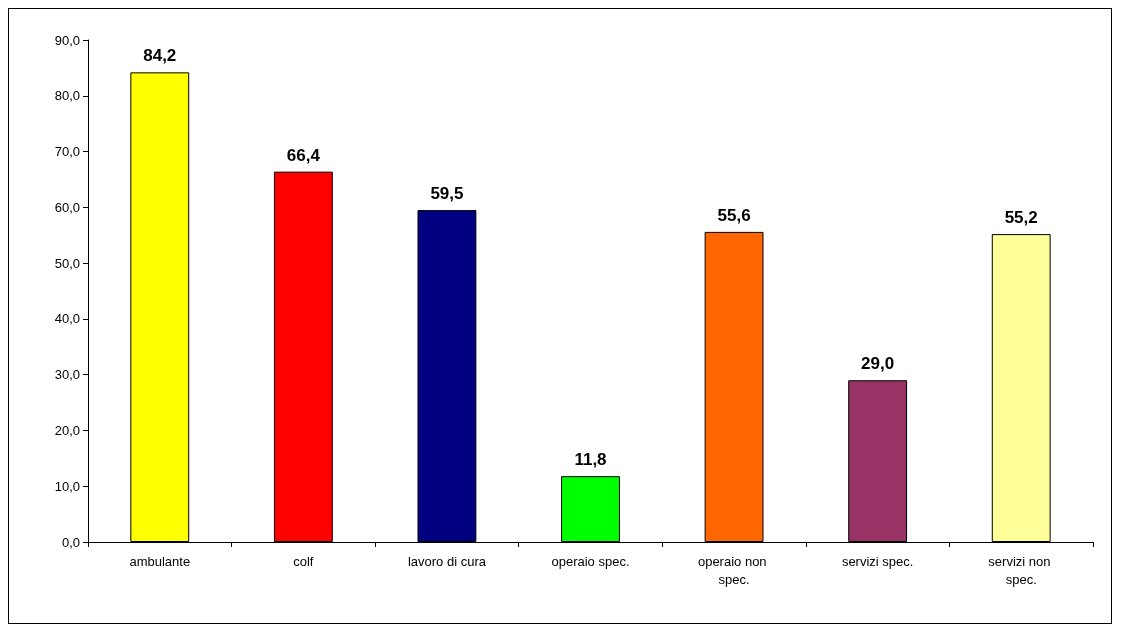 Image resolution: width=1123 pixels, height=637 pixels. I want to click on data-label: 29,0, so click(878, 364).